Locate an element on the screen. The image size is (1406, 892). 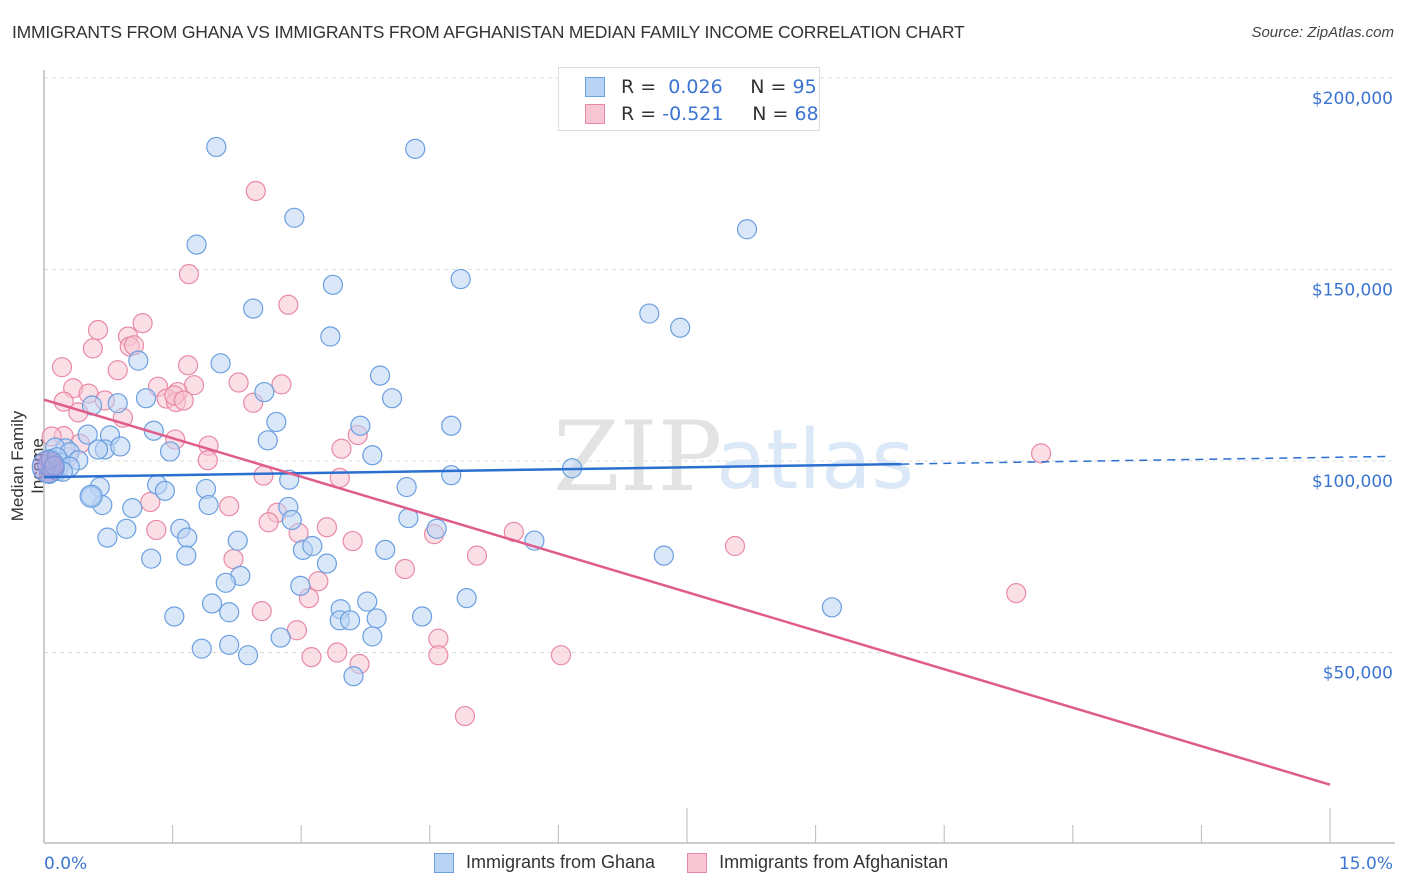
legend-label: Immigrants from Ghana is located at coordinates (561, 862).